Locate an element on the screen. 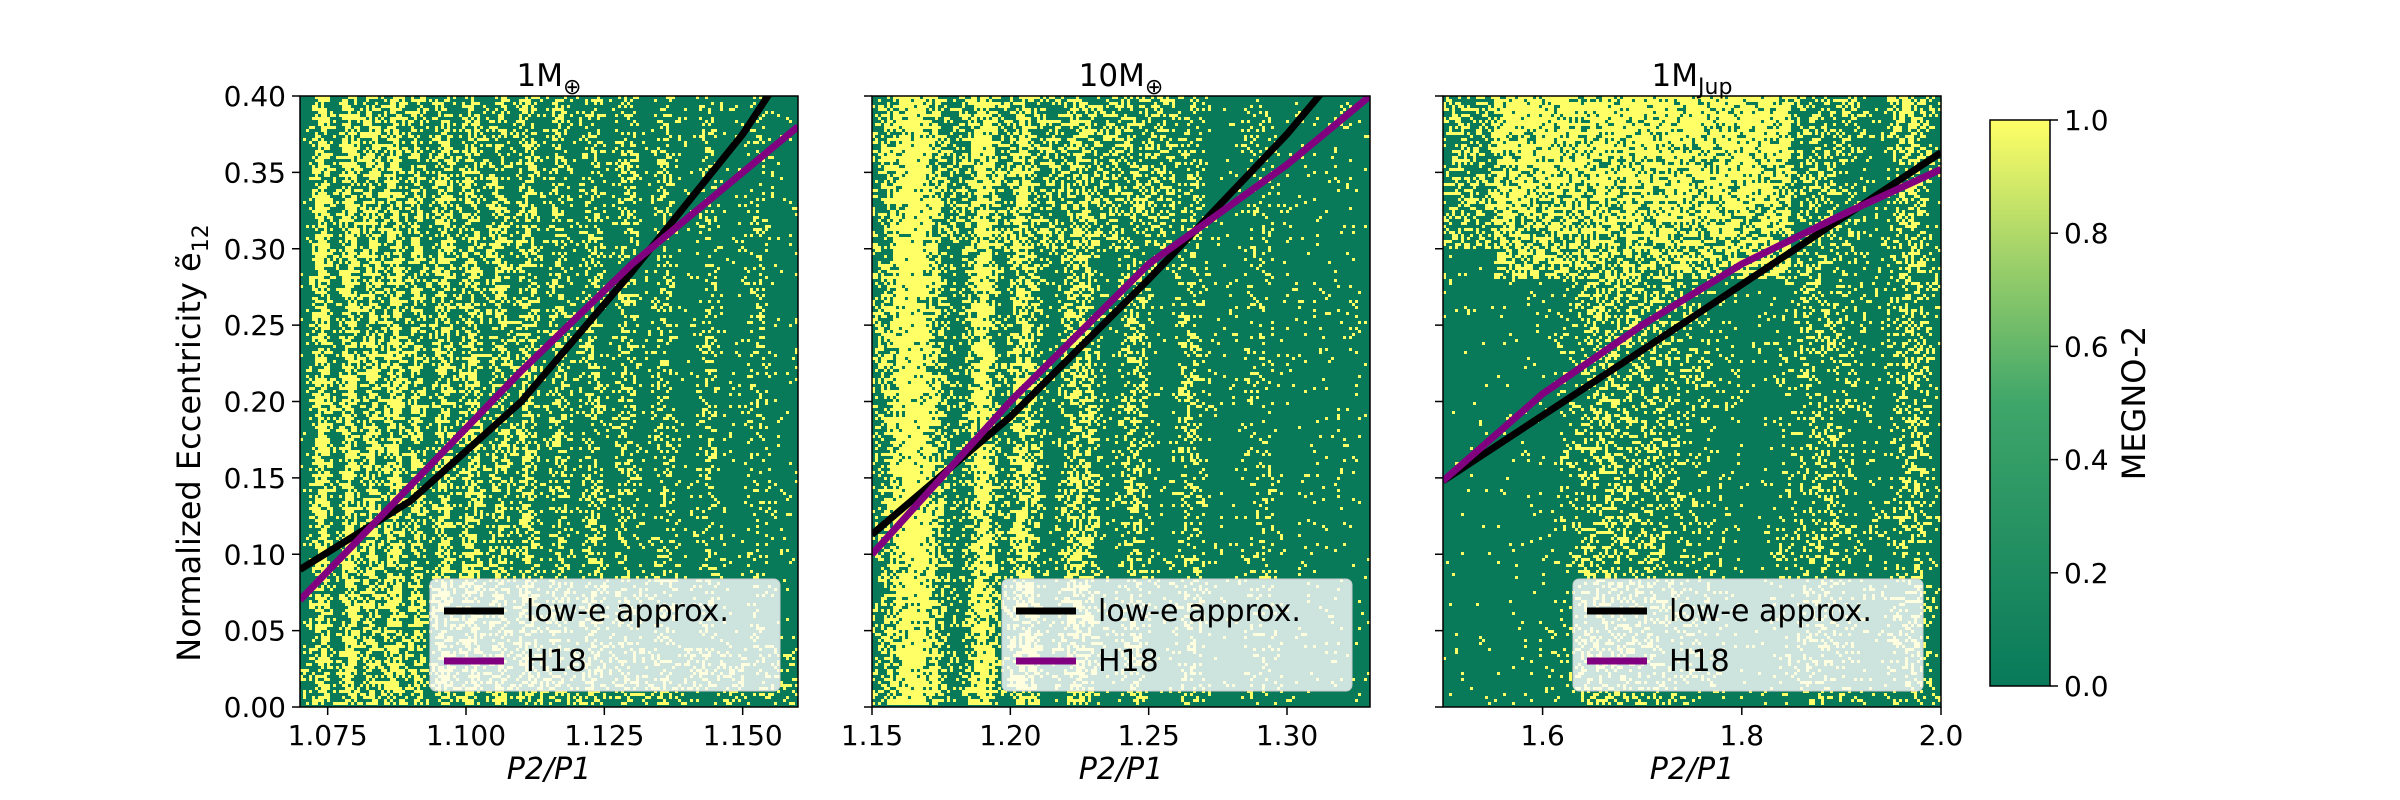 Image resolution: width=2400 pixels, height=800 pixels. y-axis-label: Normalized Eccentricity ẽ12 is located at coordinates (192, 442).